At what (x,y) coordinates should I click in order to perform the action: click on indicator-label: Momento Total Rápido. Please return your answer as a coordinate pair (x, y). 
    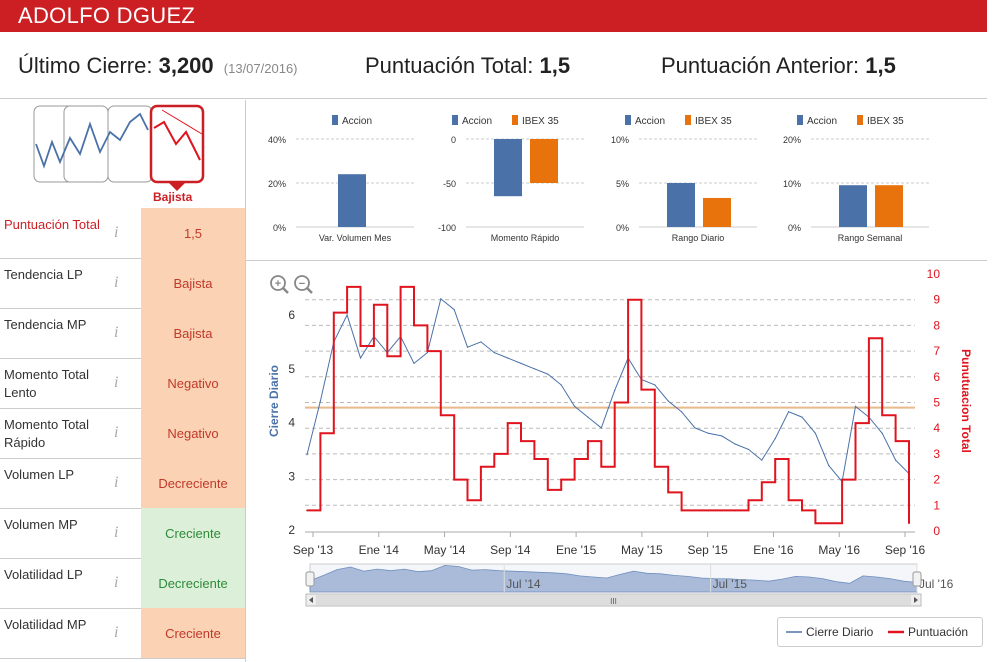
    Looking at the image, I should click on (47, 433).